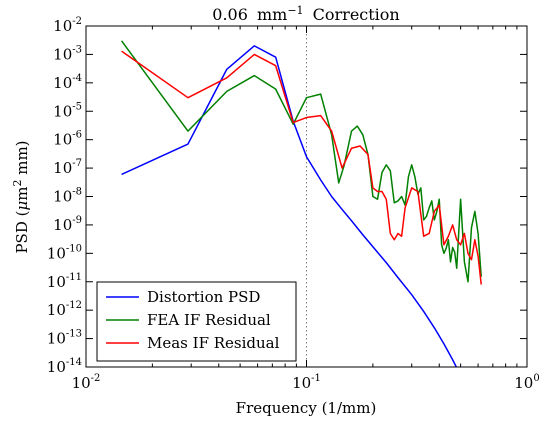  I want to click on x-tick-label: 10⁰, so click(526, 382).